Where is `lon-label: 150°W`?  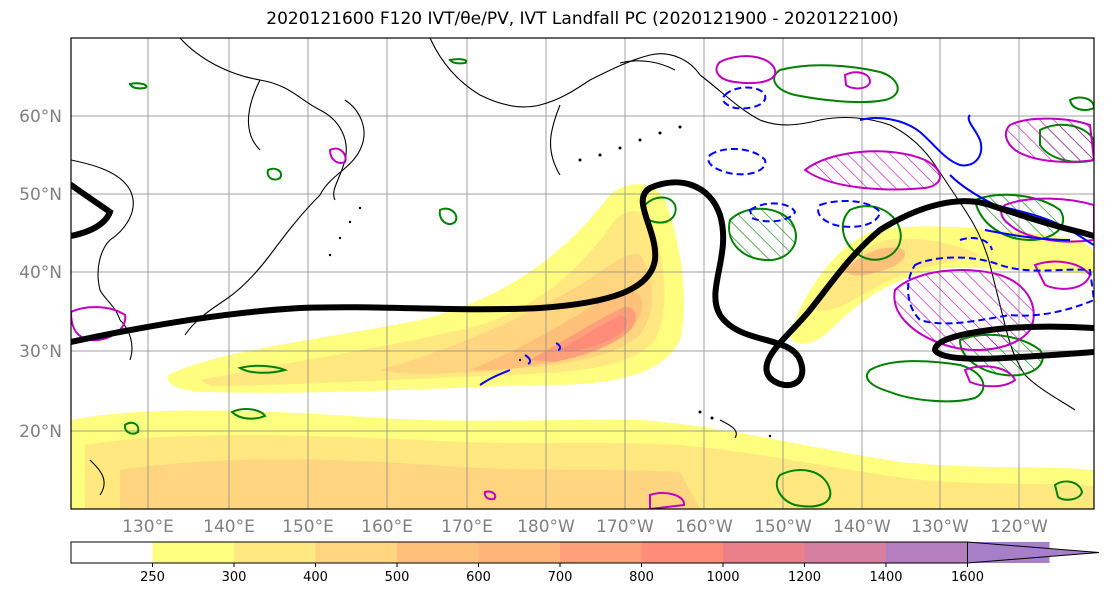
lon-label: 150°W is located at coordinates (783, 527).